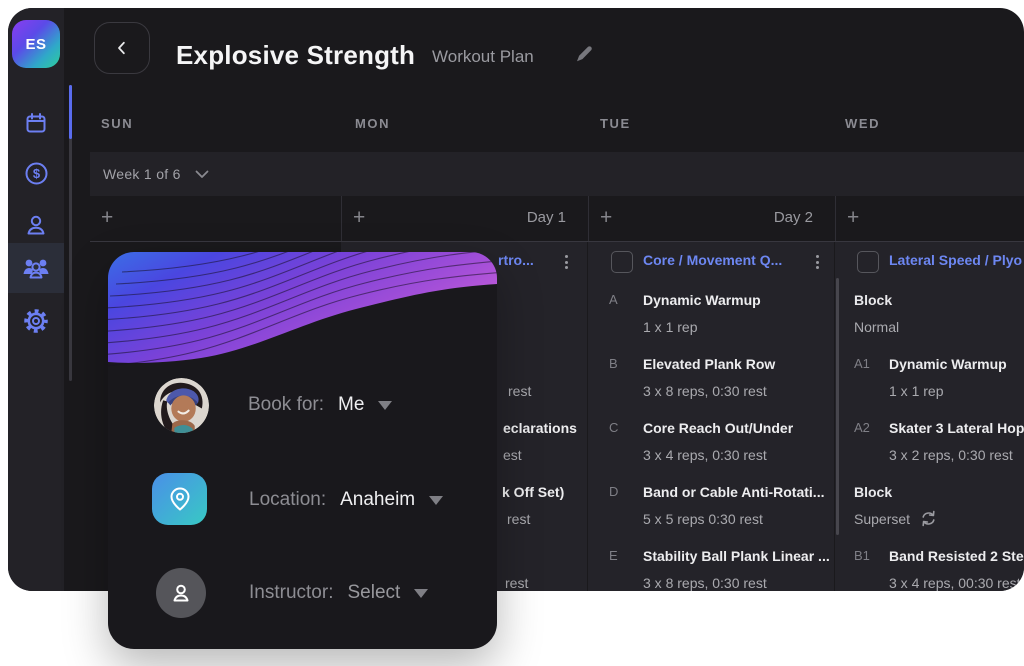  Describe the element at coordinates (955, 583) in the screenshot. I see `exercise-detail: 3 x 4 reps, 00:30 rest` at that location.